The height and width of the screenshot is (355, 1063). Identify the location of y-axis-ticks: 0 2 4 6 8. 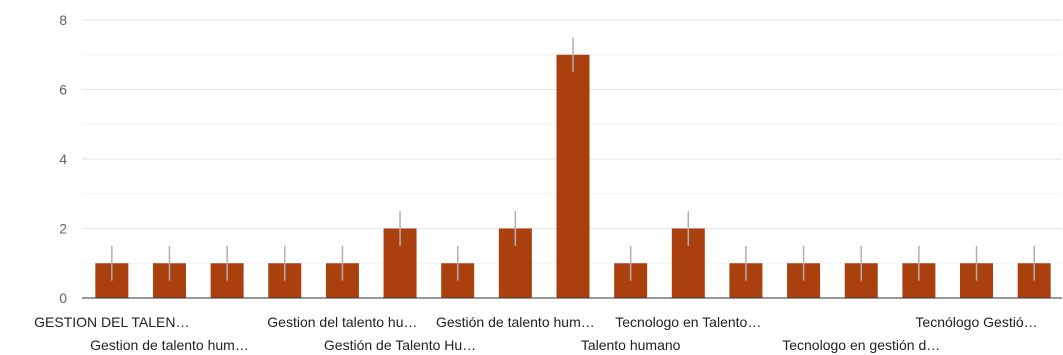
(63, 159).